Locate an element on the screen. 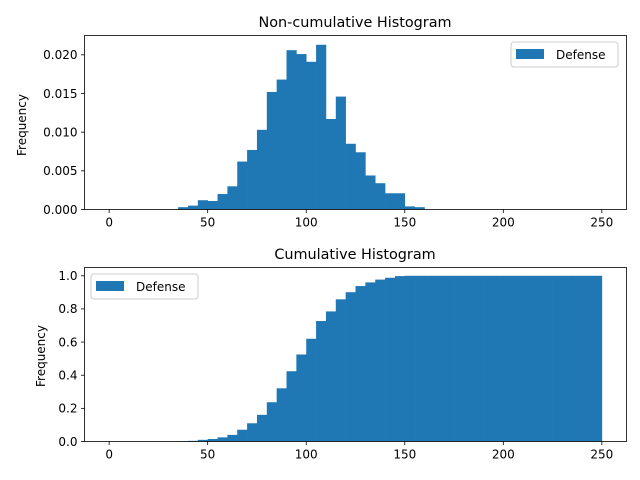  y-tick-label: 0.020 is located at coordinates (60, 55).